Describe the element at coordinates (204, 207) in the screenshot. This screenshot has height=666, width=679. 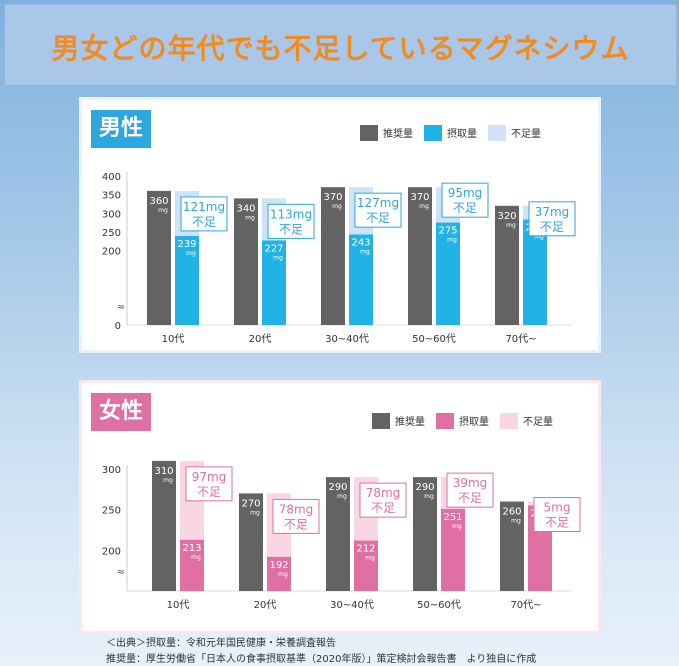
I see `shortage-callout-amount: 121mg` at that location.